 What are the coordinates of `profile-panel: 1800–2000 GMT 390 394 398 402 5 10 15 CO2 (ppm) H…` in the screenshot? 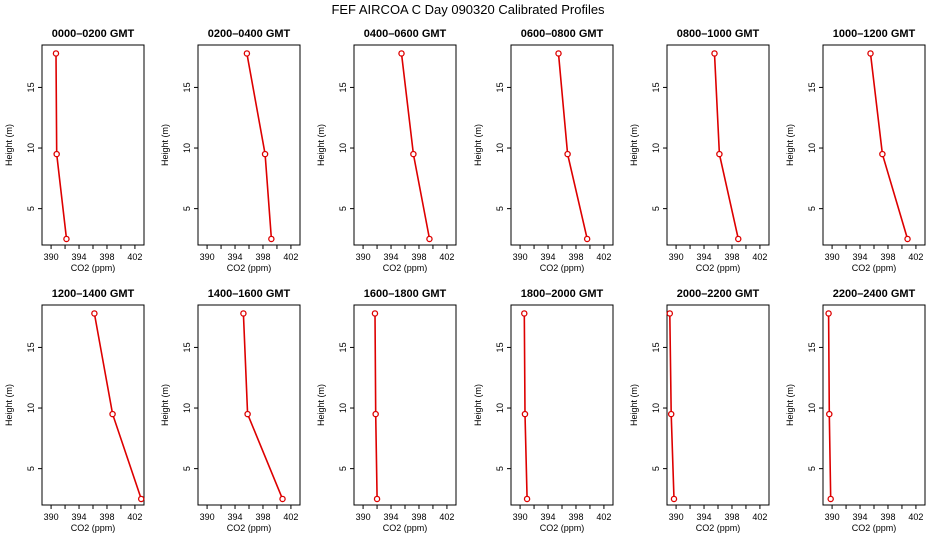 It's located at (543, 410).